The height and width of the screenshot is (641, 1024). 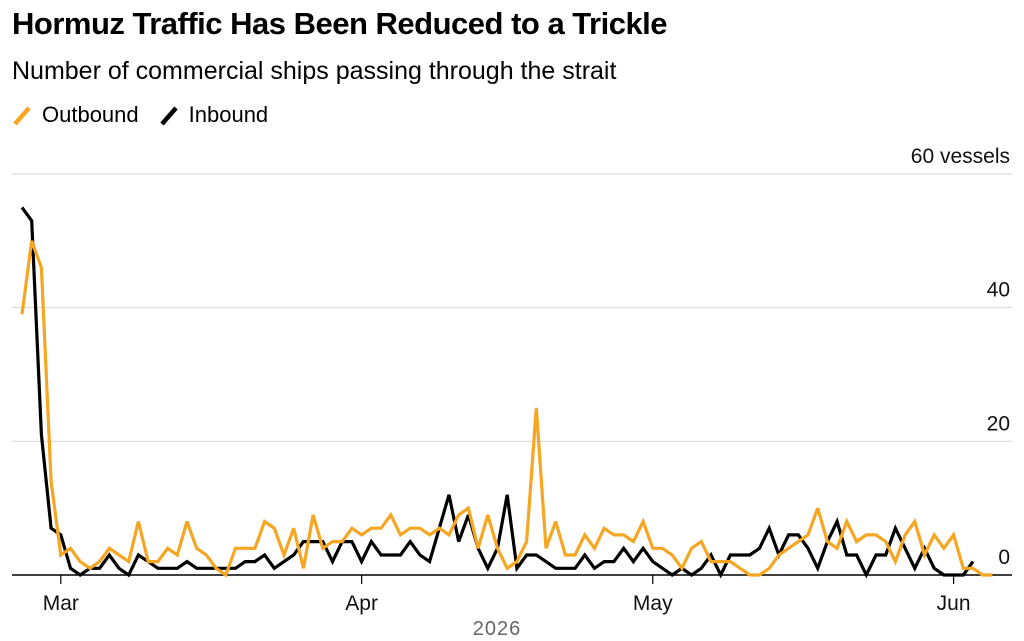 I want to click on legend-item-inbound: Inbound, so click(x=214, y=115).